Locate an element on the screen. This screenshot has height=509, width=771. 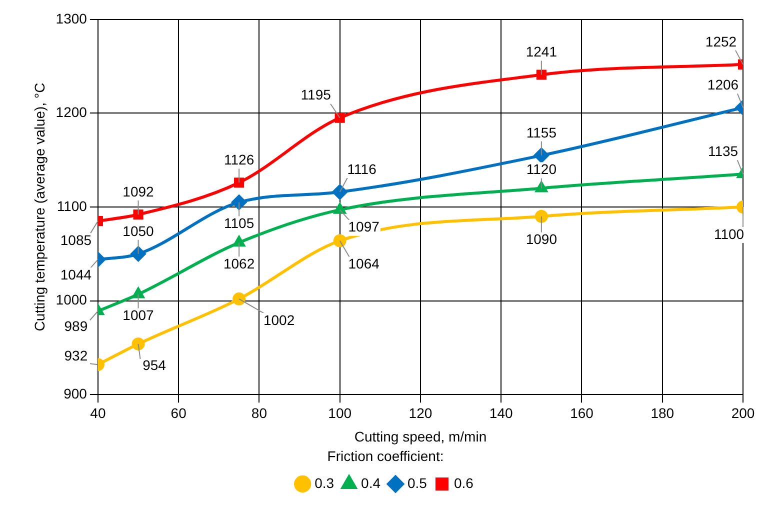
data-label: 1062 is located at coordinates (239, 264).